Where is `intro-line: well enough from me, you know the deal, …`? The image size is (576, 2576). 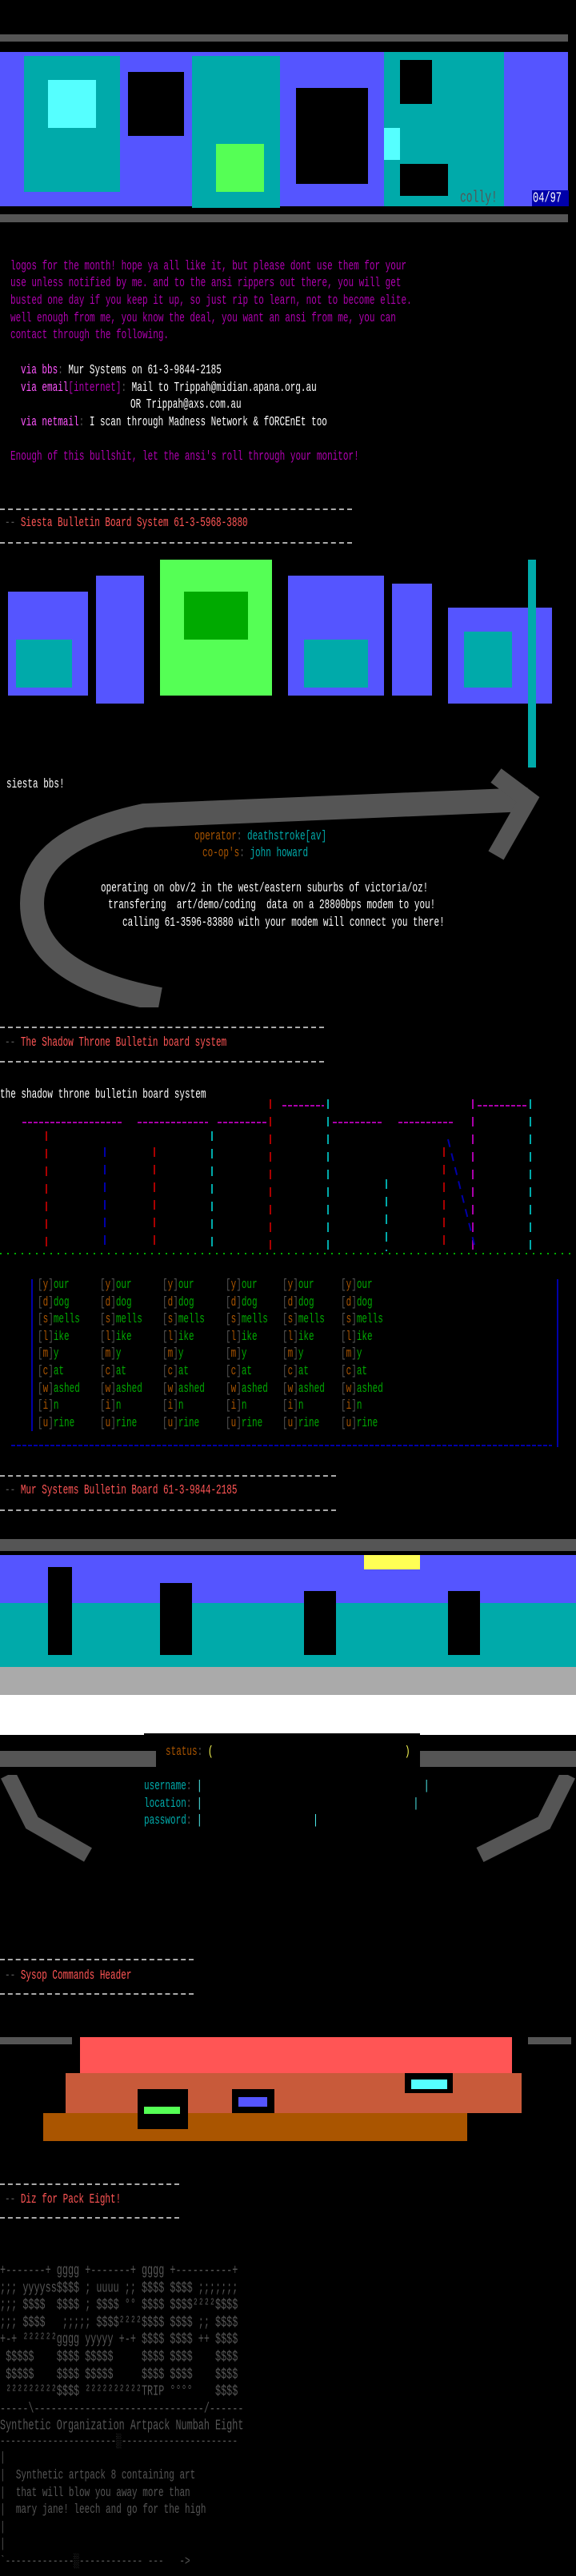 intro-line: well enough from me, you know the deal, … is located at coordinates (203, 319).